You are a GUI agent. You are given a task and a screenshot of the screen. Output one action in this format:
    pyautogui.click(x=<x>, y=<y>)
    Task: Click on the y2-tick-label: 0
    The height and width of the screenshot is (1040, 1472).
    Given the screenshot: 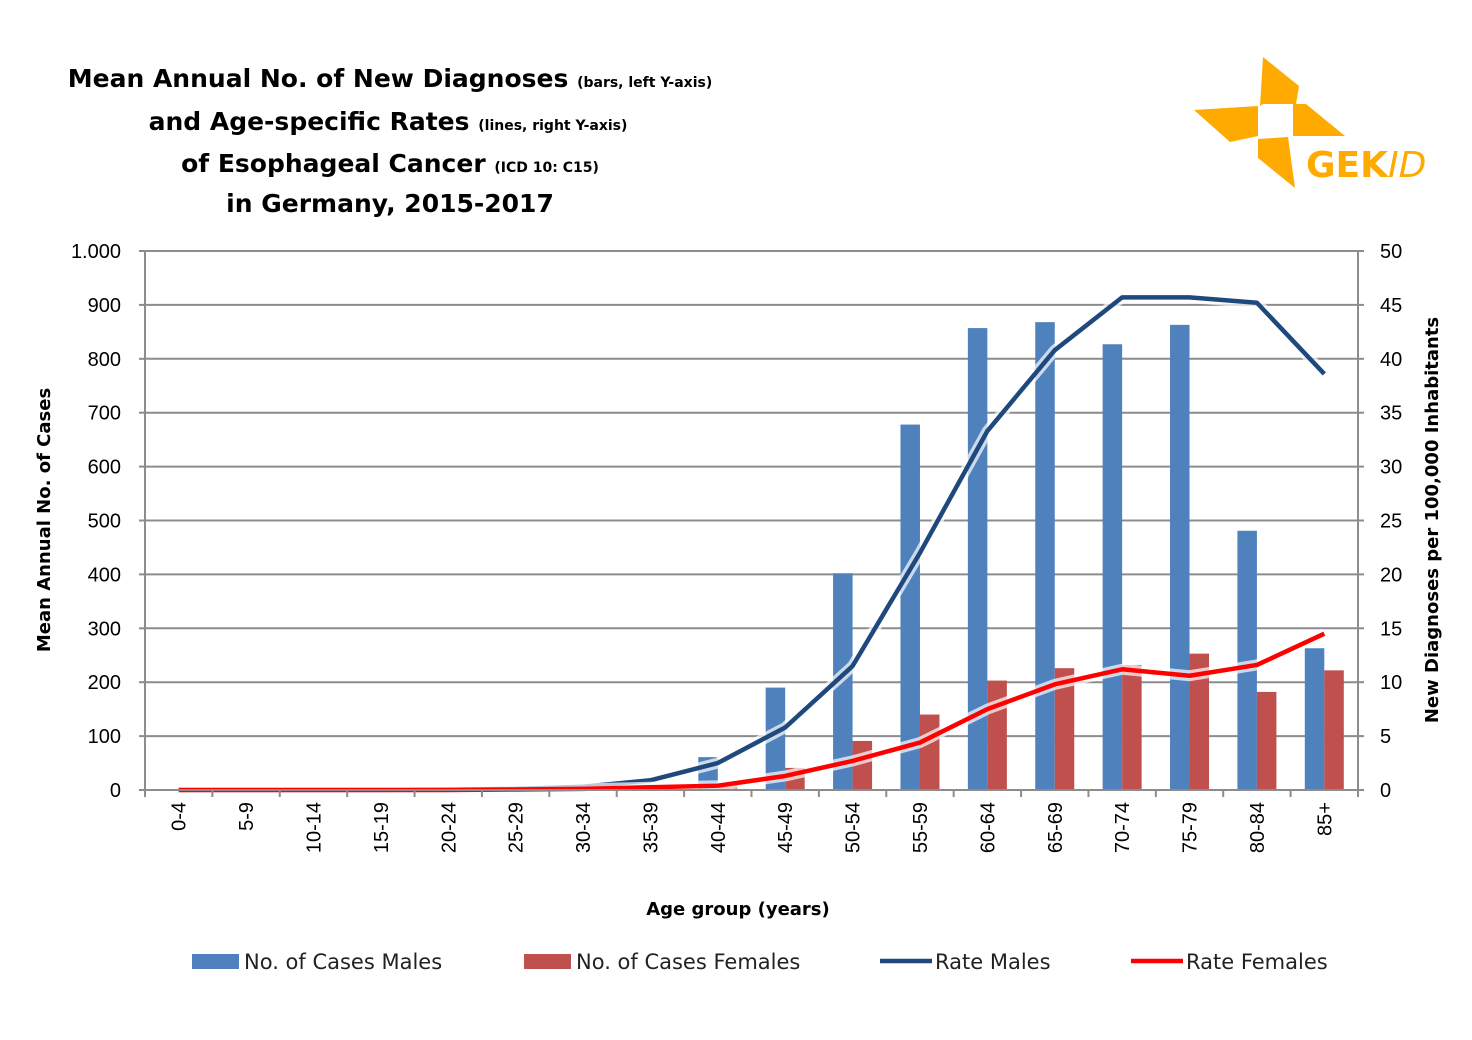 What is the action you would take?
    pyautogui.click(x=1385, y=791)
    